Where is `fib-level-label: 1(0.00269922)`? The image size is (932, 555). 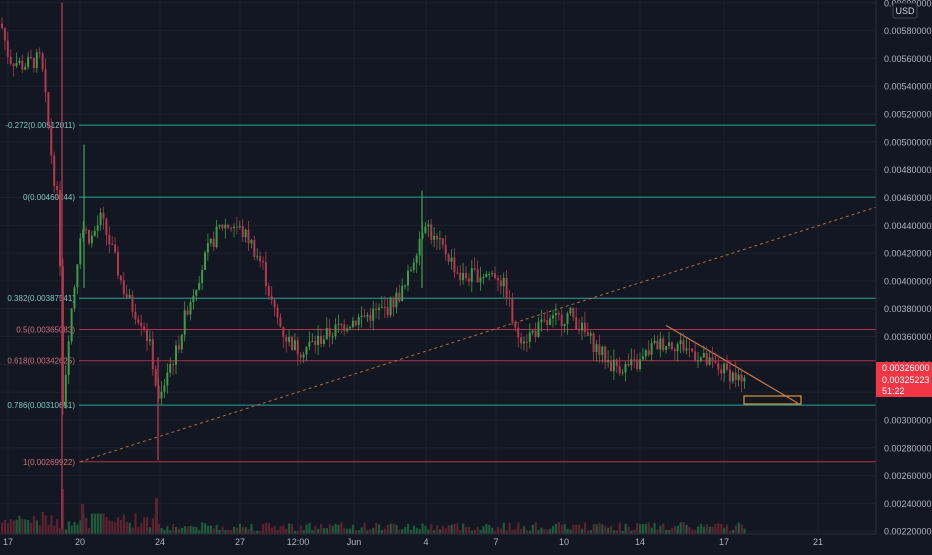
fib-level-label: 1(0.00269922) is located at coordinates (49, 462).